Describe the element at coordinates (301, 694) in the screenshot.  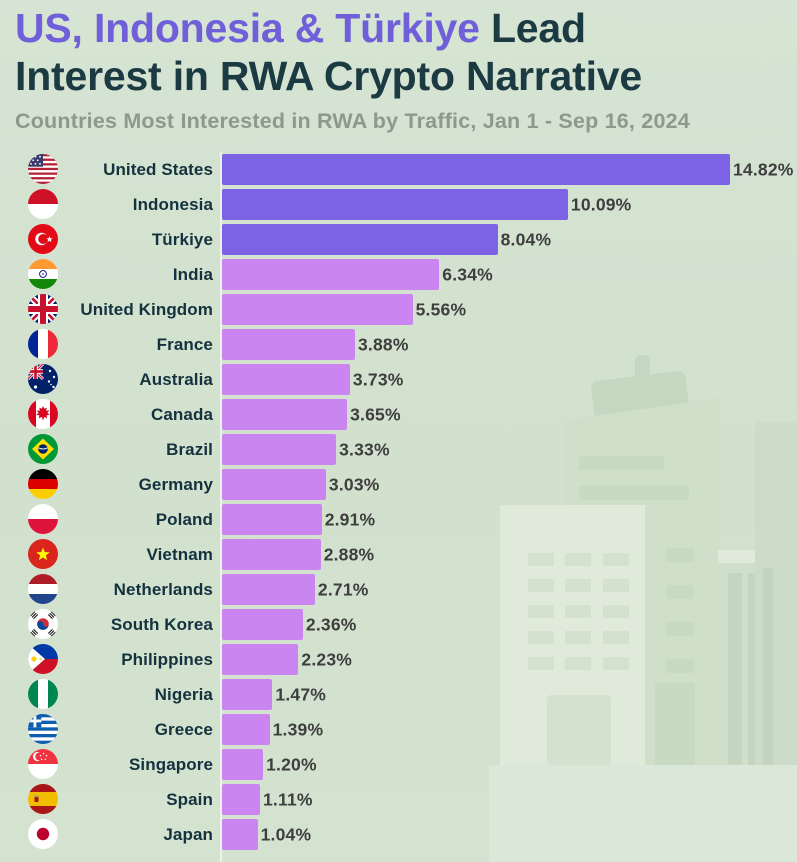
I see `value-label: 1.47%` at that location.